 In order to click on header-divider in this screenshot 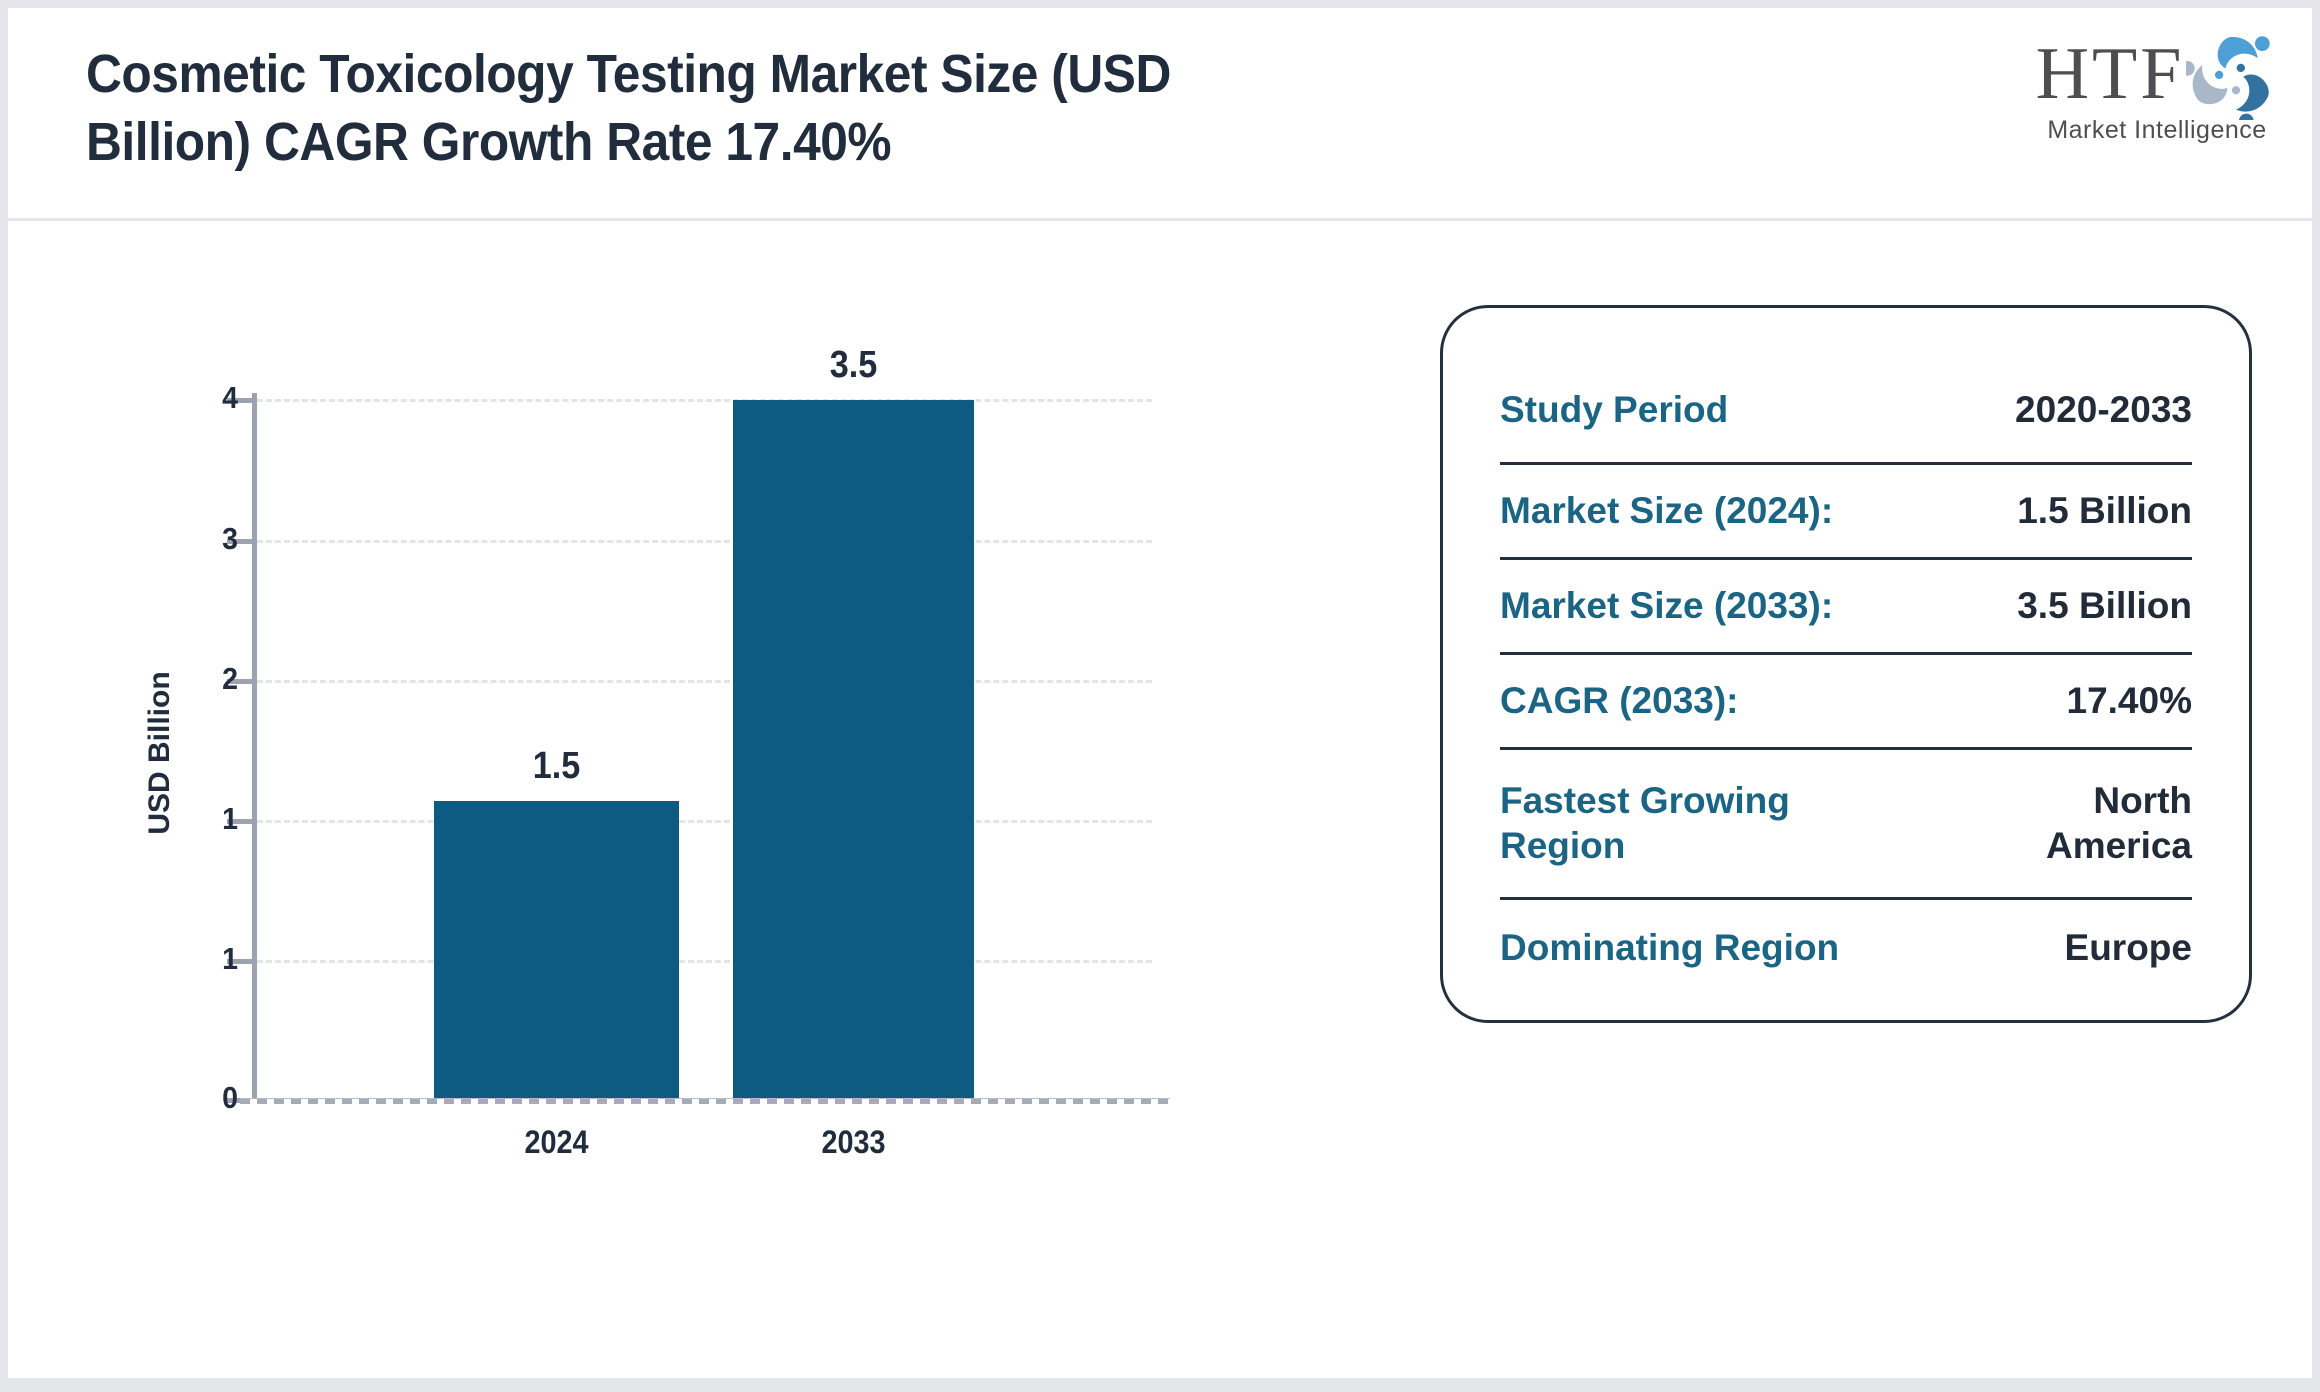, I will do `click(1160, 219)`.